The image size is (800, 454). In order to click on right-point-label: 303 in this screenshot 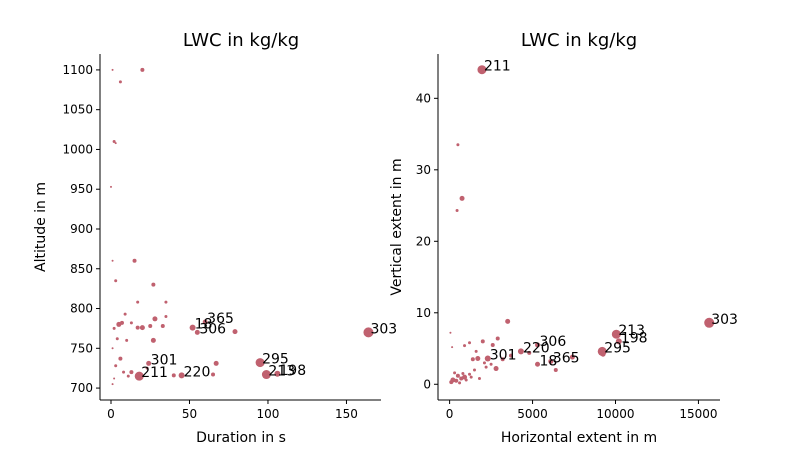, I will do `click(724, 320)`.